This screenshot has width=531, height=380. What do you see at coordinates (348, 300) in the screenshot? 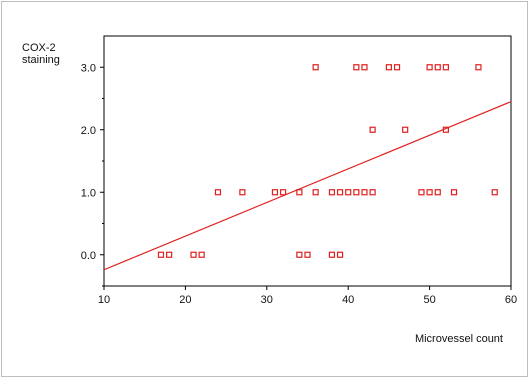
I see `x-tick-label: 40` at bounding box center [348, 300].